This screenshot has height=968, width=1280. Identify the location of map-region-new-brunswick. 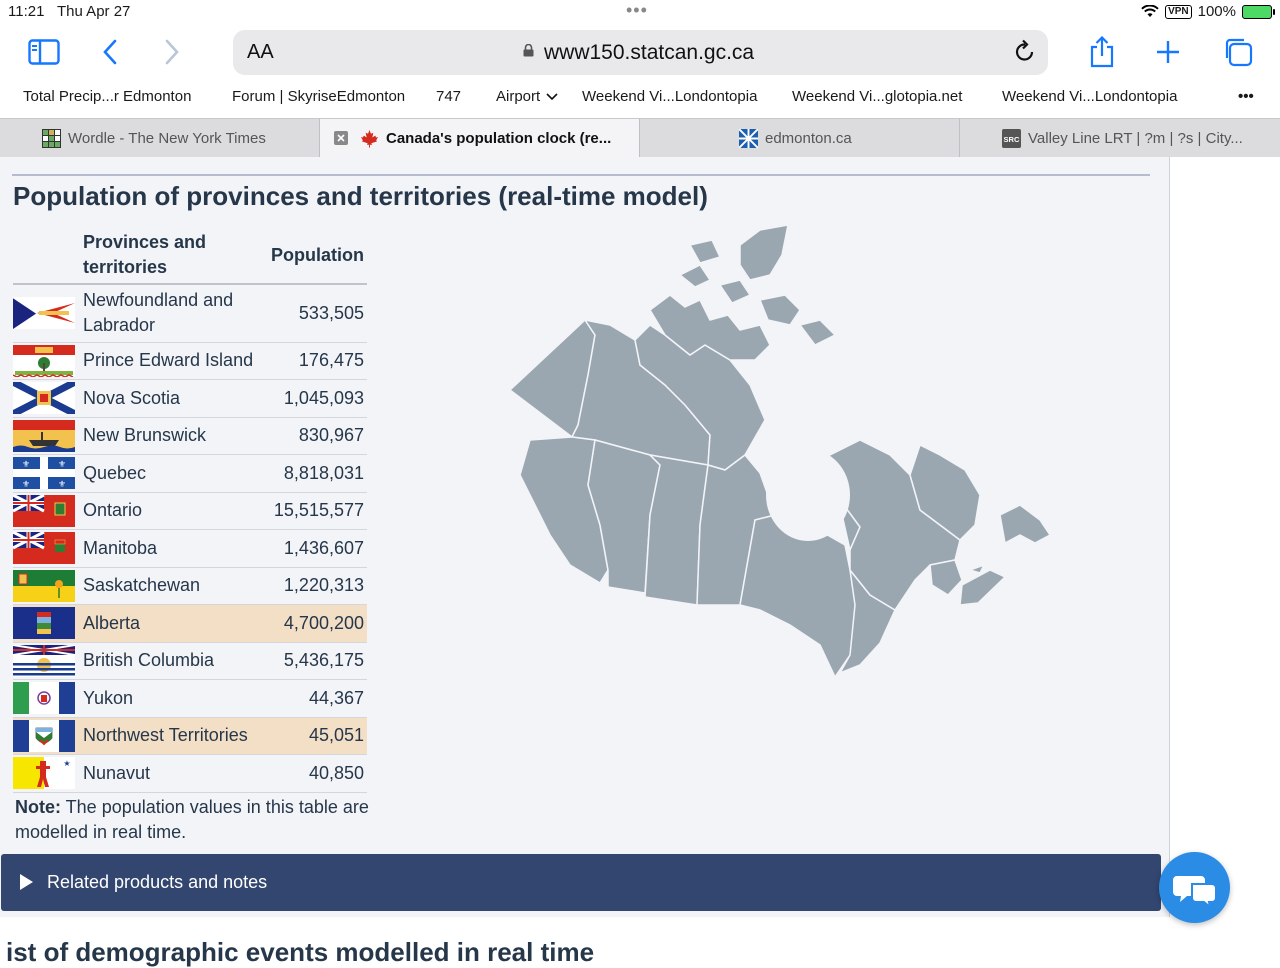
(946, 577).